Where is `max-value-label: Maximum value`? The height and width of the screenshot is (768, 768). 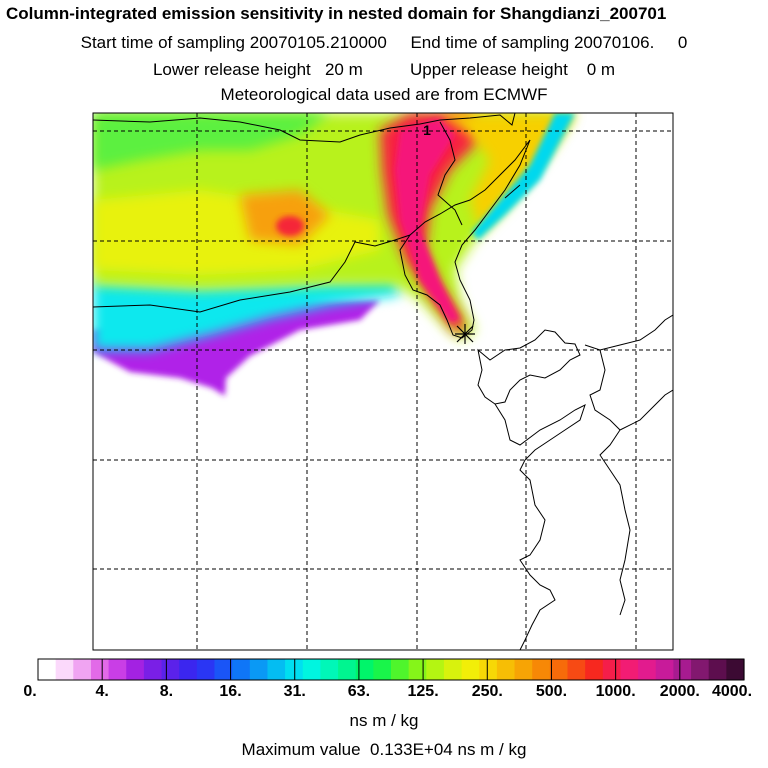
max-value-label: Maximum value is located at coordinates (301, 749).